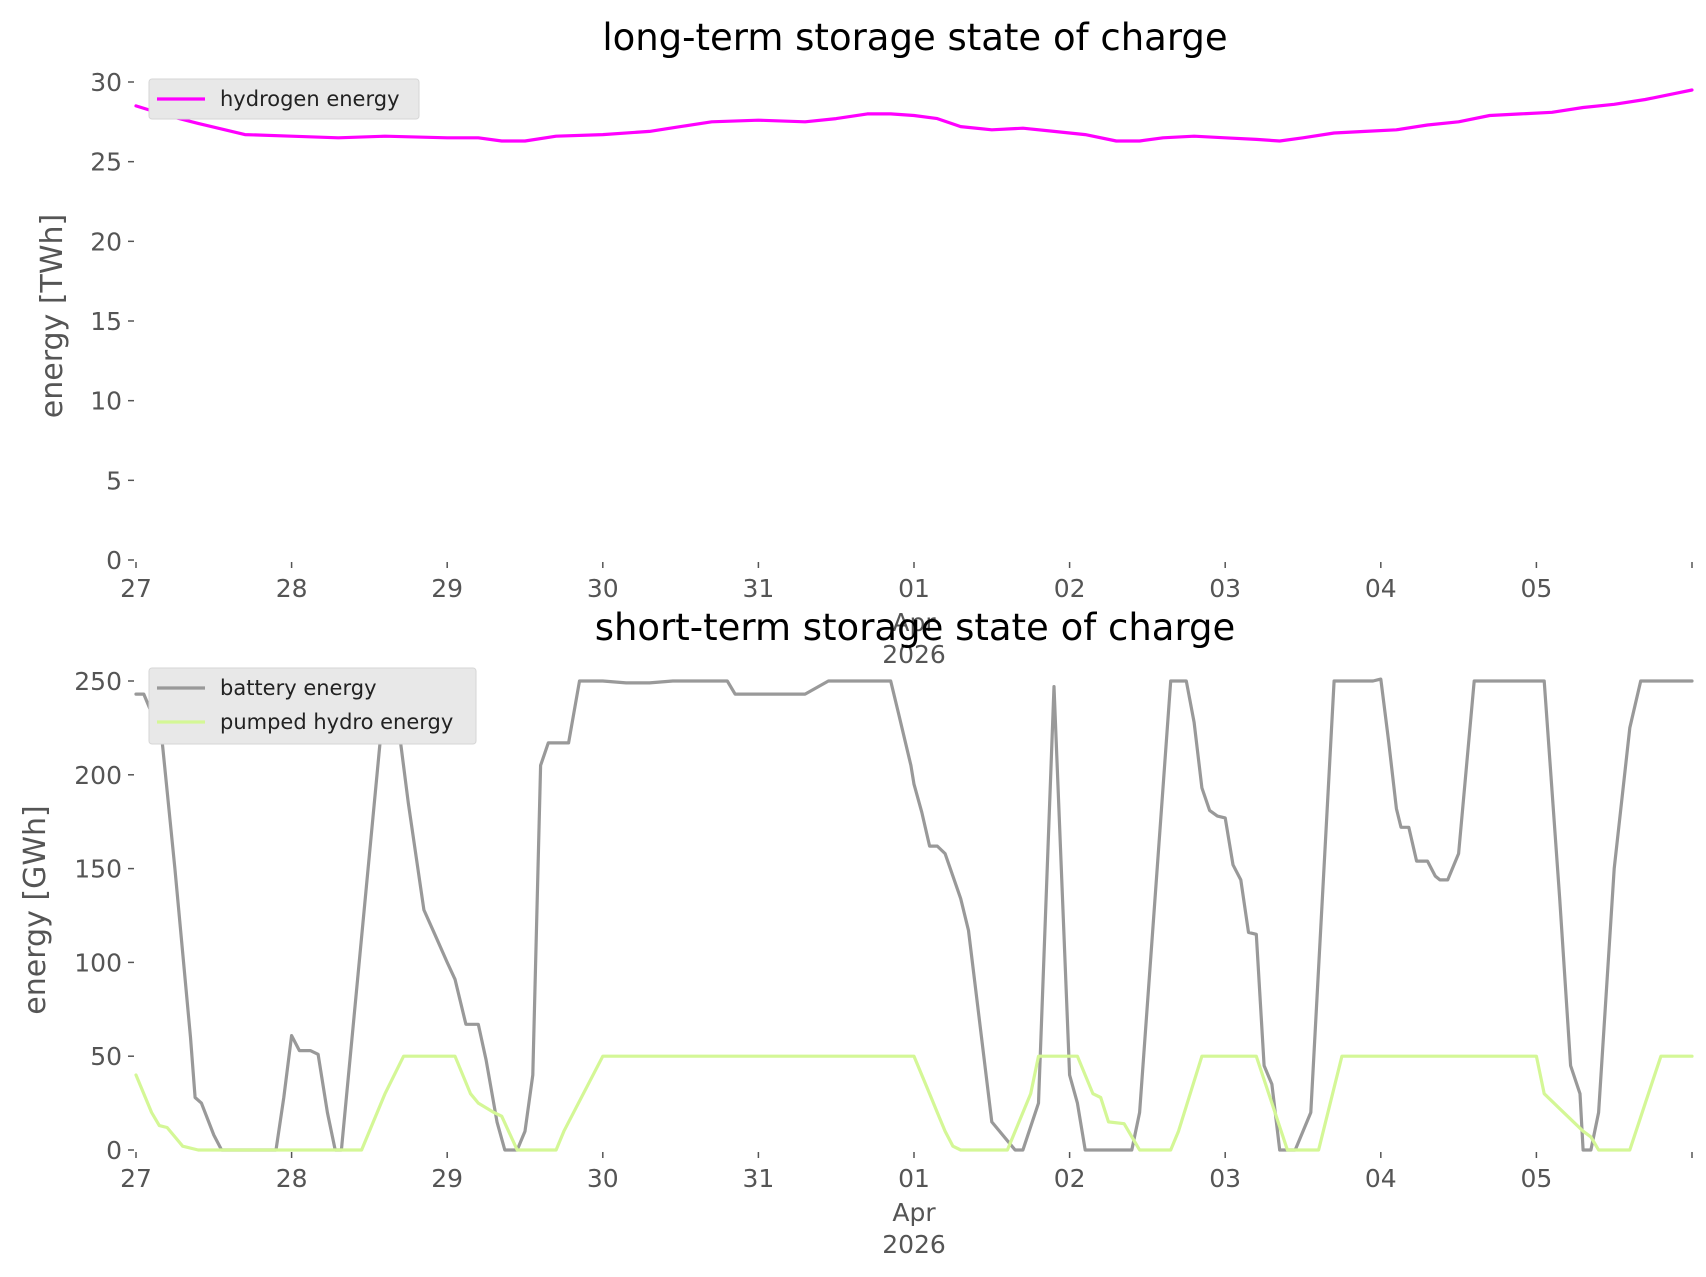 This screenshot has height=1277, width=1706. I want to click on y-tick-label: 50, so click(106, 1056).